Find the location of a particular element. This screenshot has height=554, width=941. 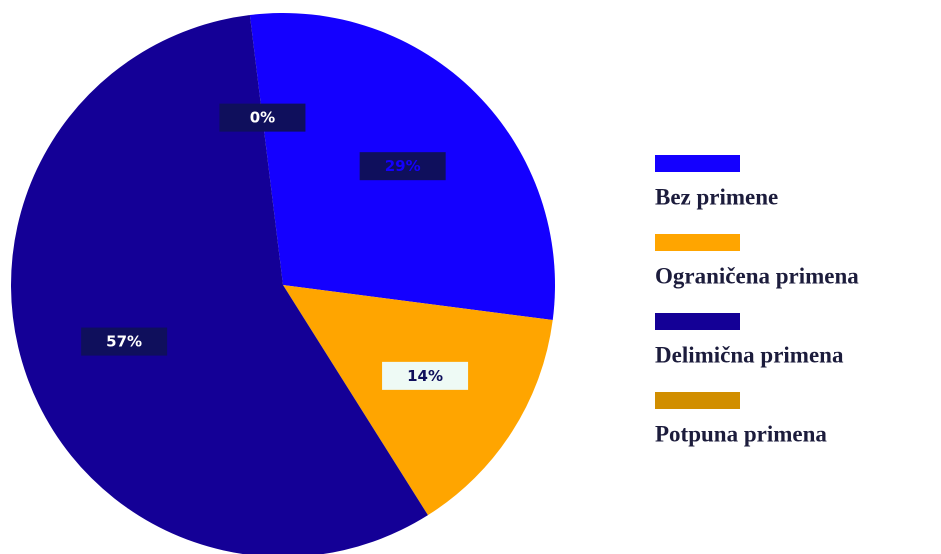

legend-label: Bez primene is located at coordinates (716, 197).